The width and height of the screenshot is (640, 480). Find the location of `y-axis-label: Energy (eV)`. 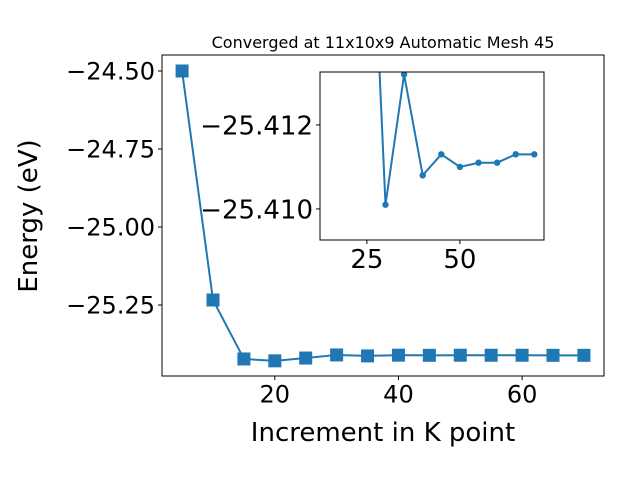

y-axis-label: Energy (eV) is located at coordinates (29, 215).